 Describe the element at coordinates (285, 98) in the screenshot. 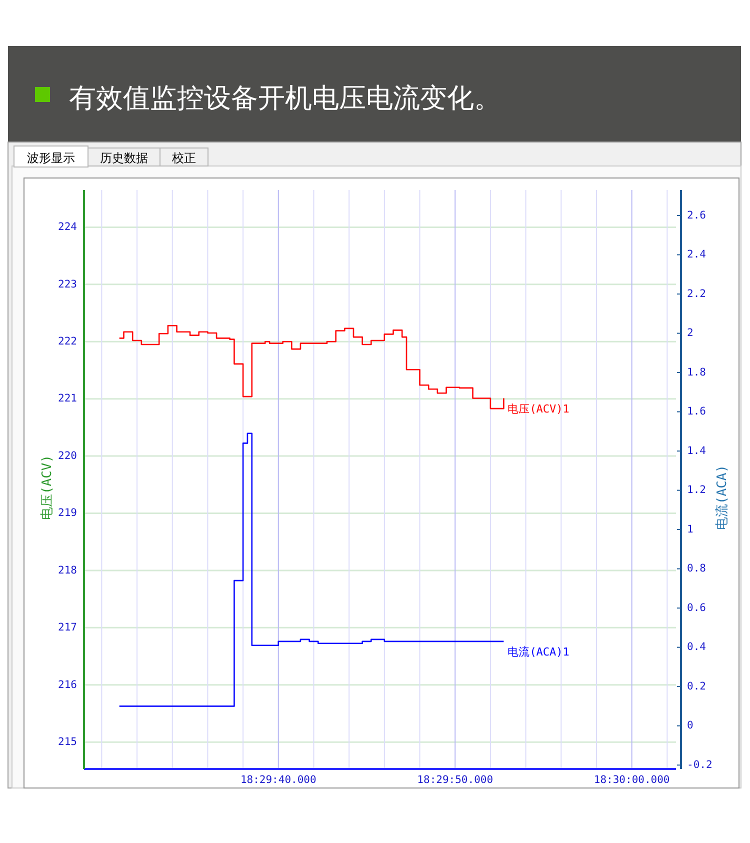

I see `chart-title: 有效值监控设备开机电压电流变化。` at that location.